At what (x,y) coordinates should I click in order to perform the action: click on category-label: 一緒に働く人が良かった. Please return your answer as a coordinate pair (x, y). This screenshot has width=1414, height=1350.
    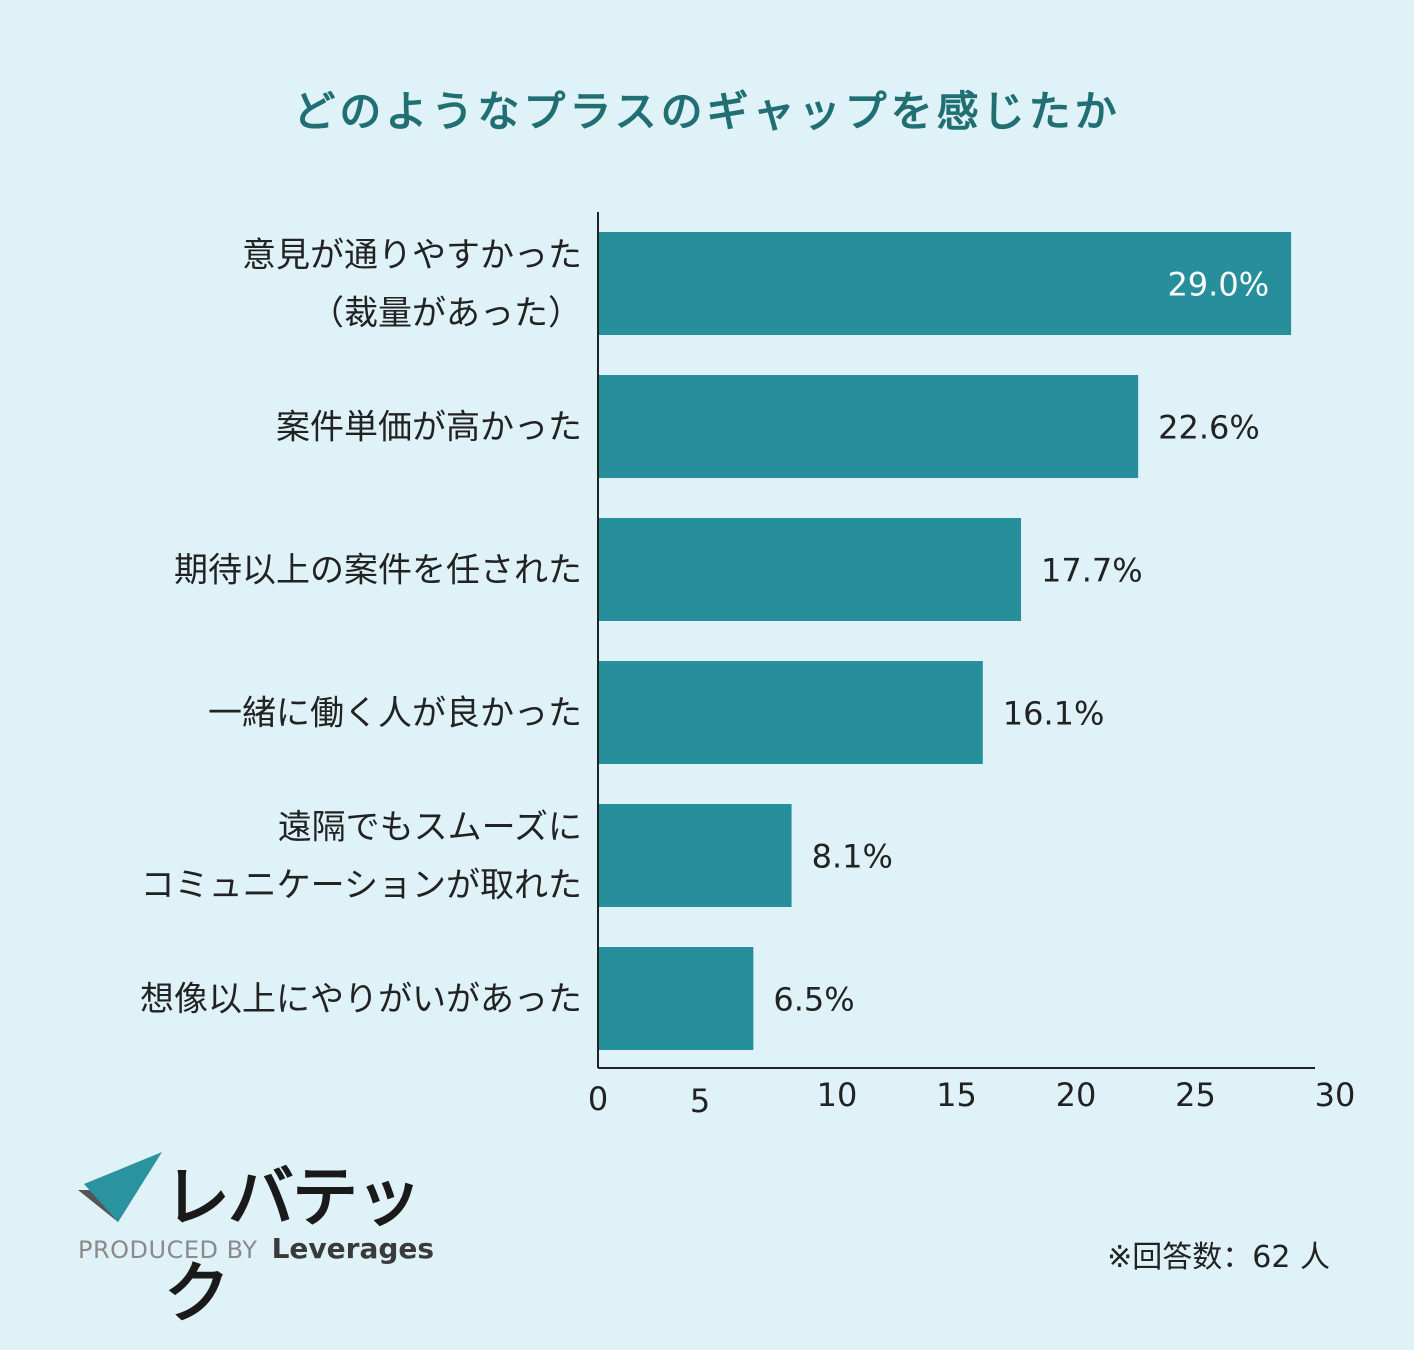
    Looking at the image, I should click on (395, 714).